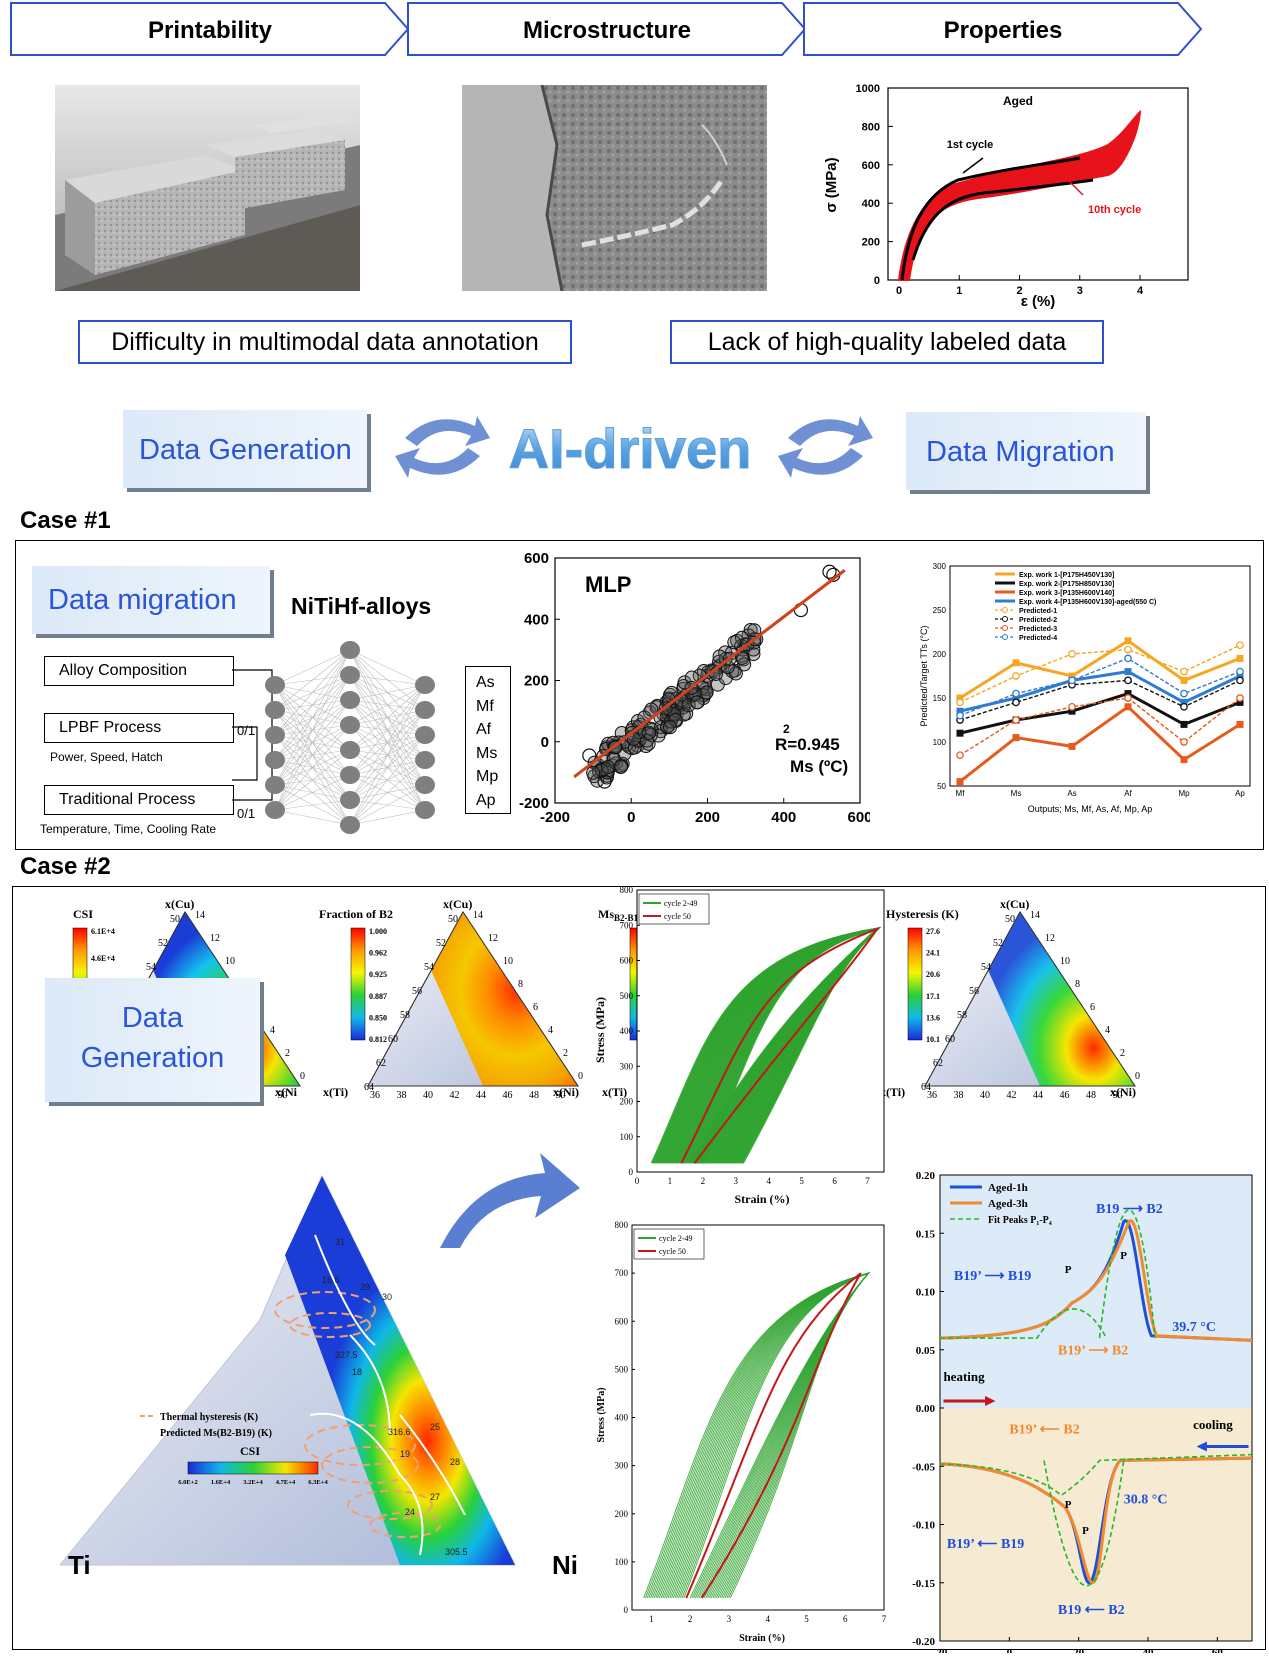  What do you see at coordinates (1194, 1327) in the screenshot?
I see `dsc-annotation: 39.7 °C` at bounding box center [1194, 1327].